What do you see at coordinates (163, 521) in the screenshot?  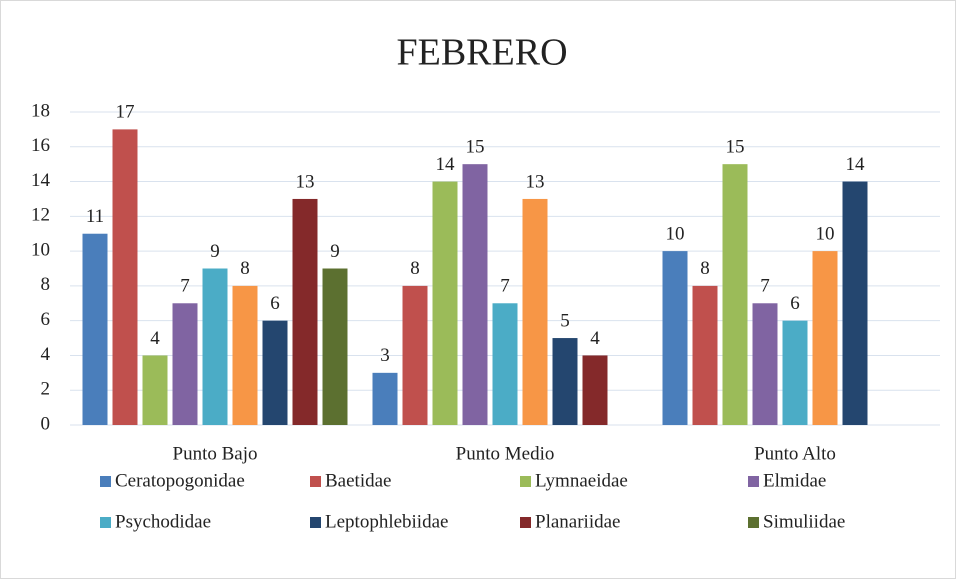 I see `legend-label: Psychodidae` at bounding box center [163, 521].